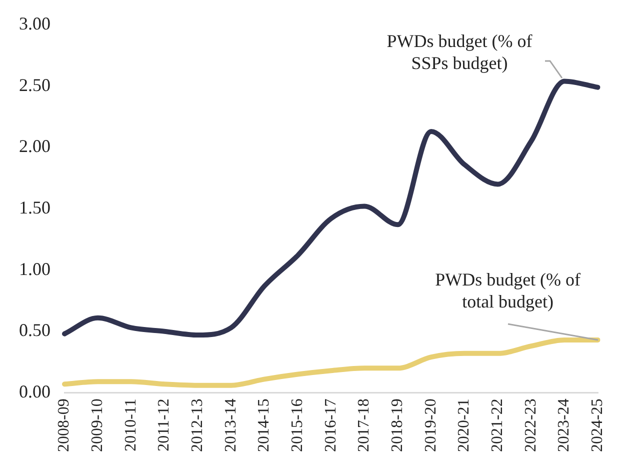 The width and height of the screenshot is (623, 463). What do you see at coordinates (264, 425) in the screenshot?
I see `x-tick-label: 2014-15` at bounding box center [264, 425].